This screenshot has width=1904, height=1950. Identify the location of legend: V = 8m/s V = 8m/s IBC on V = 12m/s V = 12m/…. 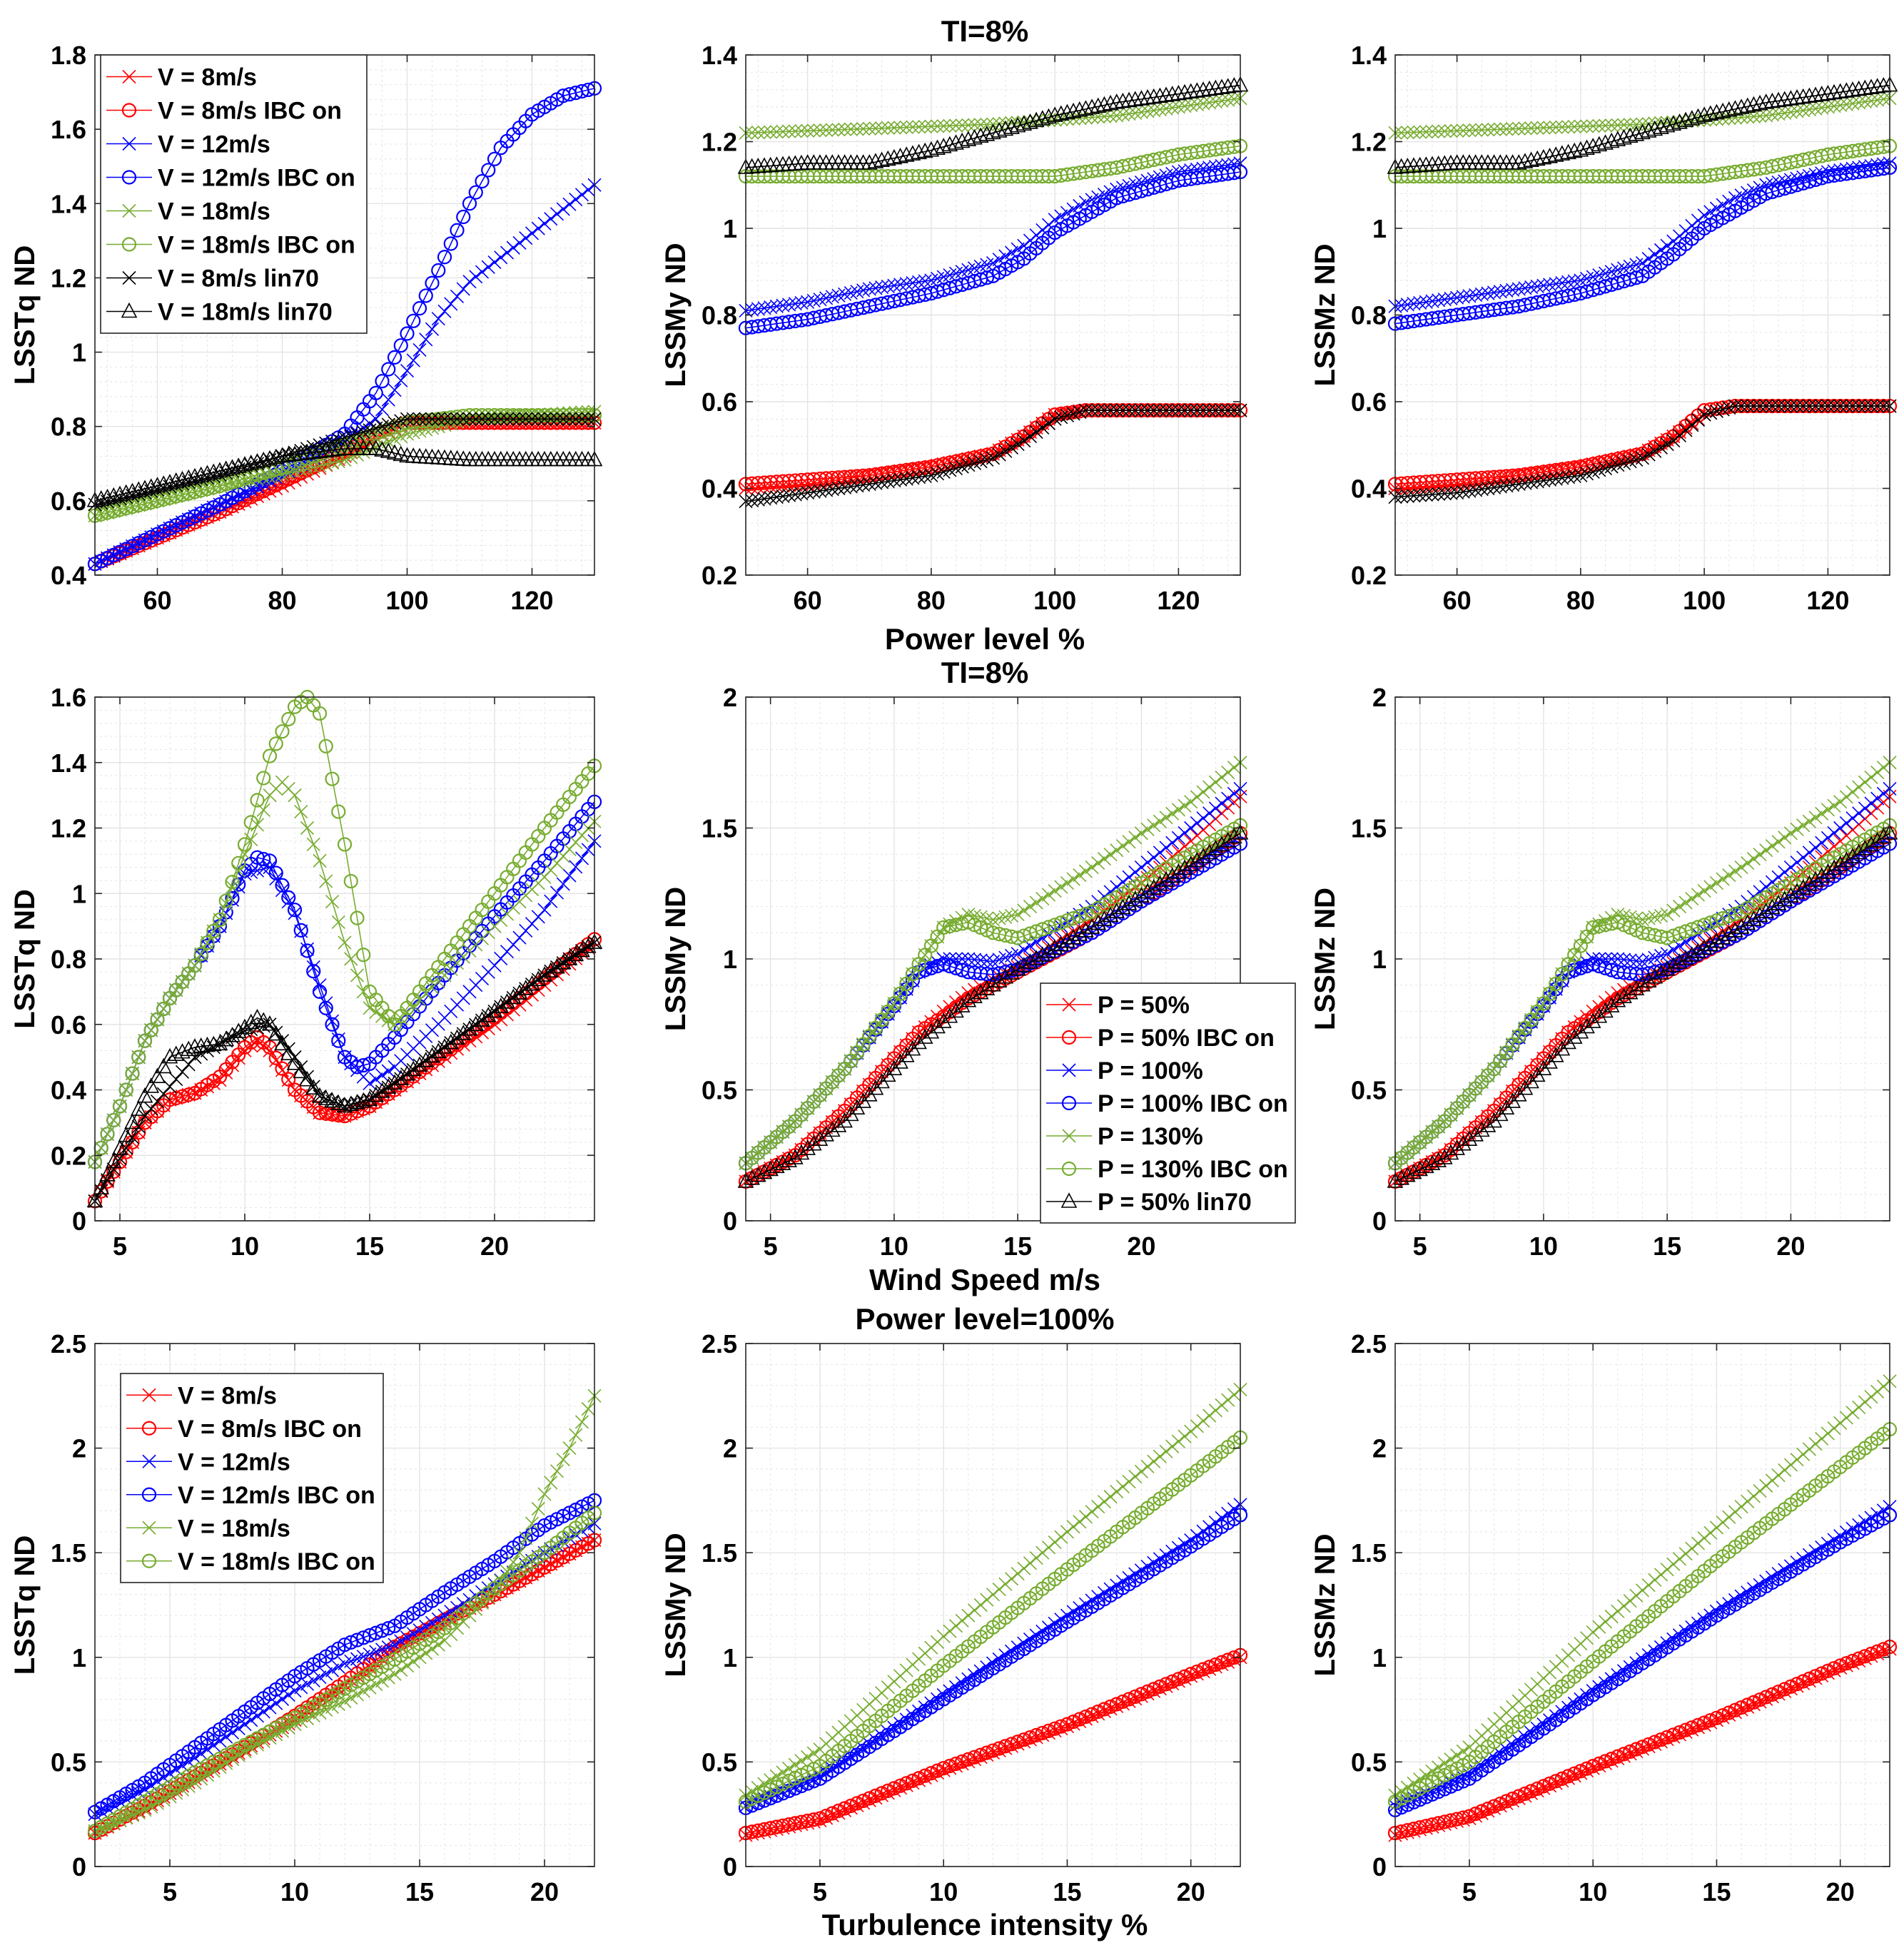
(234, 194).